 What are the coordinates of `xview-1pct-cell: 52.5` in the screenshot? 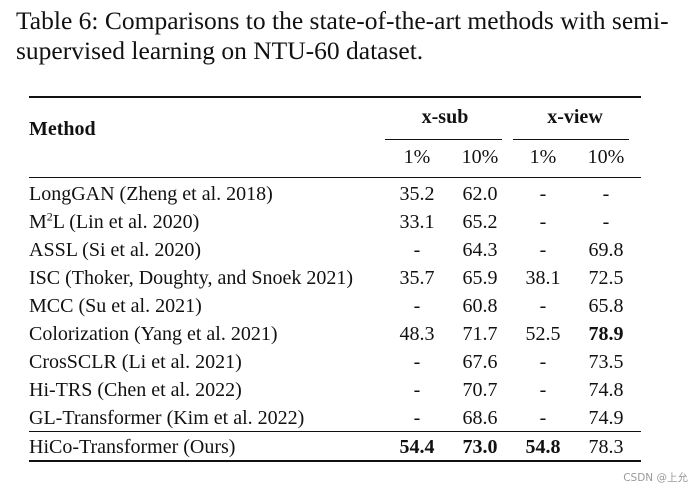 It's located at (543, 334).